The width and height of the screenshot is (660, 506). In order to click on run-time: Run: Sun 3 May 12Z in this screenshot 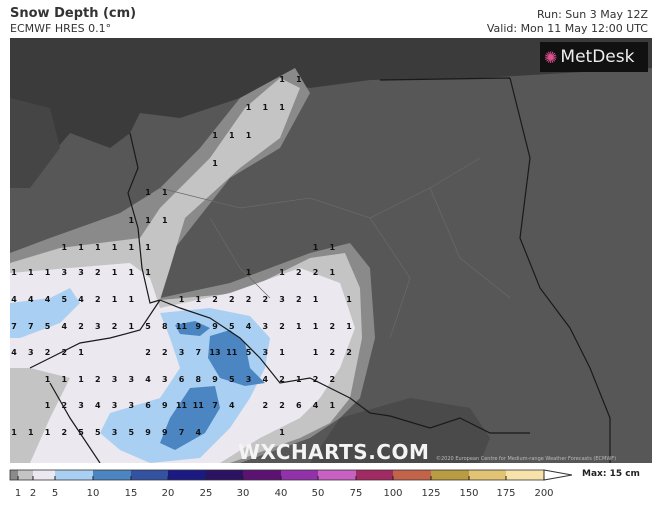, I will do `click(592, 14)`.